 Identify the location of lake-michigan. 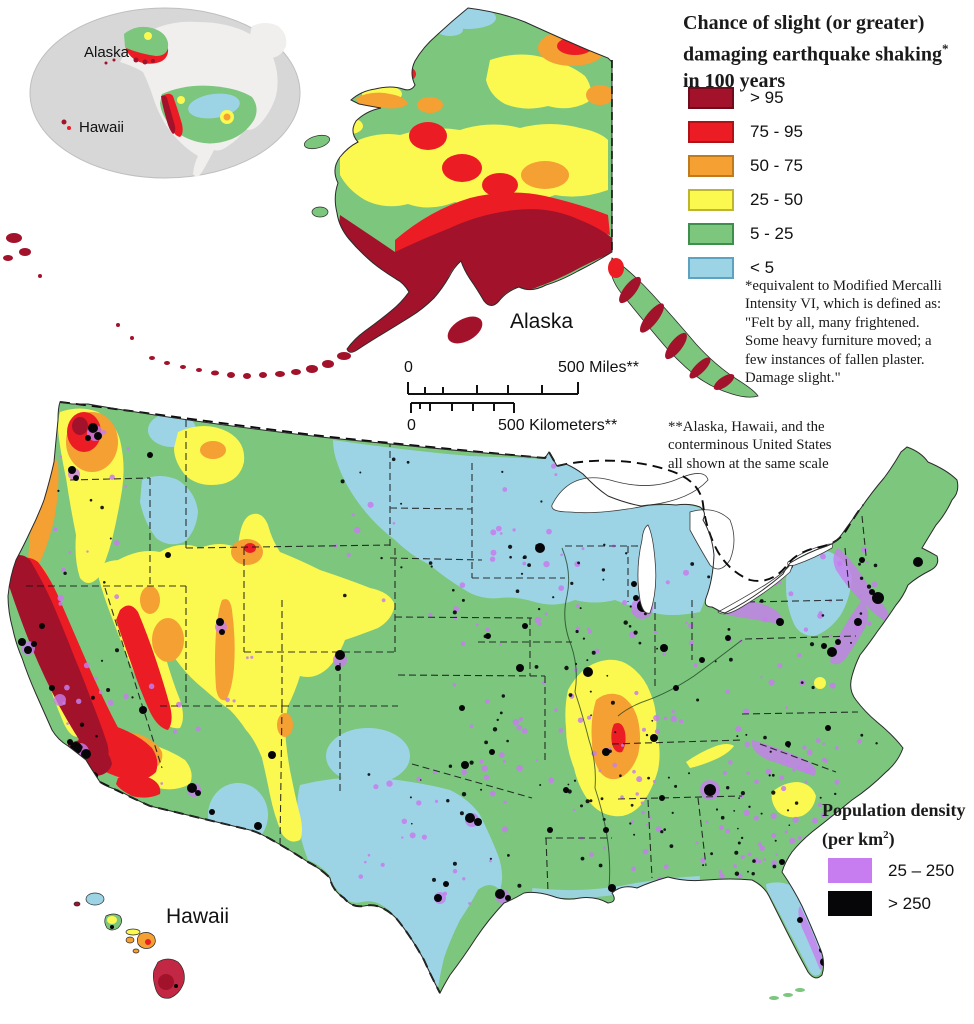
(647, 569).